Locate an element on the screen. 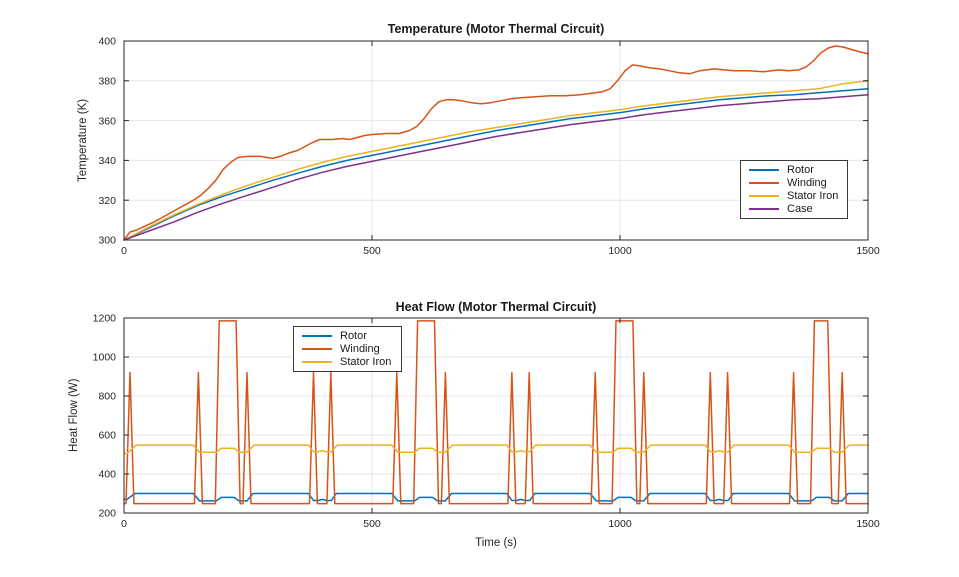 Image resolution: width=959 pixels, height=577 pixels. top-chart-ylabel: Temperature (K) is located at coordinates (83, 140).